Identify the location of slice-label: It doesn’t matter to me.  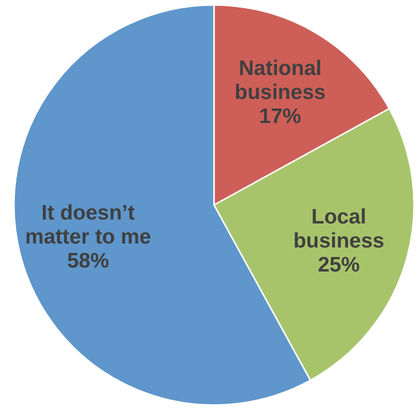
(88, 224).